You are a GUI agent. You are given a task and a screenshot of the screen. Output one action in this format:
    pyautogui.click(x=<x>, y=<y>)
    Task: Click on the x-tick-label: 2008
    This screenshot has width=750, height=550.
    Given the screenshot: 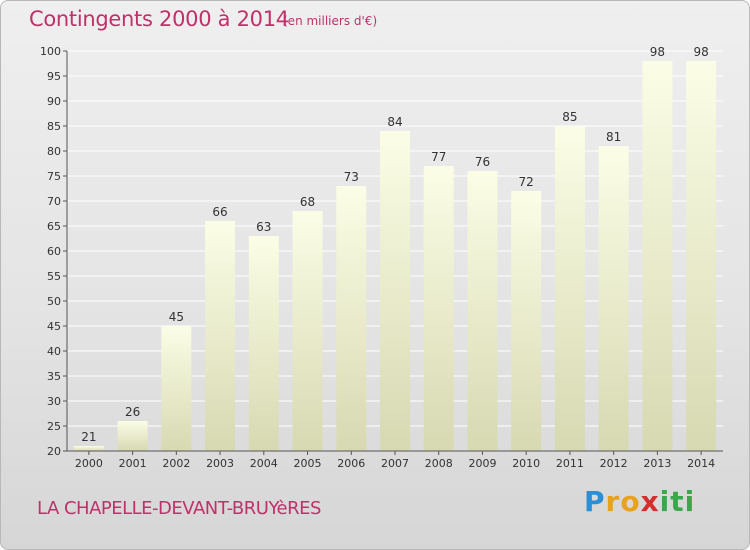 What is the action you would take?
    pyautogui.click(x=439, y=463)
    